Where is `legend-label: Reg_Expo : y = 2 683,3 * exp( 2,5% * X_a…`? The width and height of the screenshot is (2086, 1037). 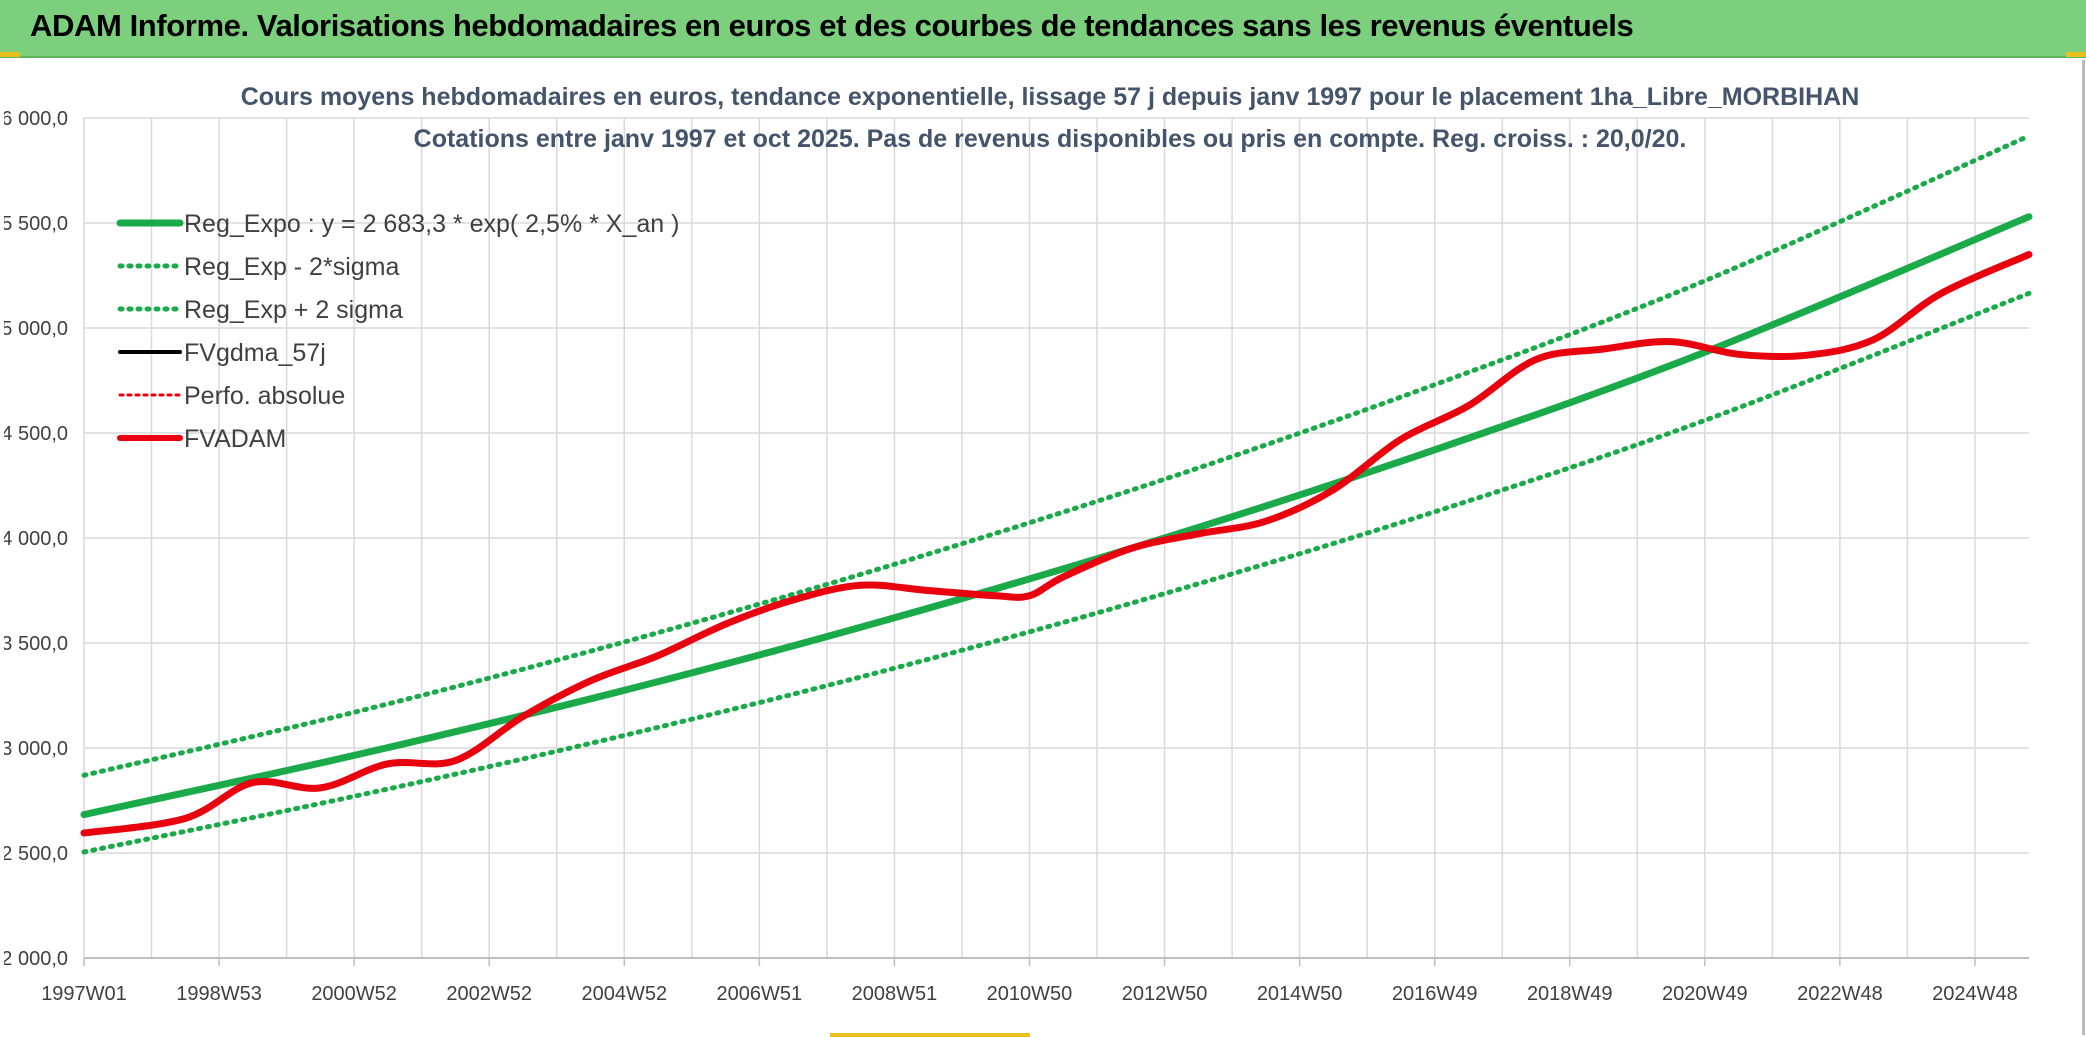
legend-label: Reg_Expo : y = 2 683,3 * exp( 2,5% * X_a… is located at coordinates (431, 224).